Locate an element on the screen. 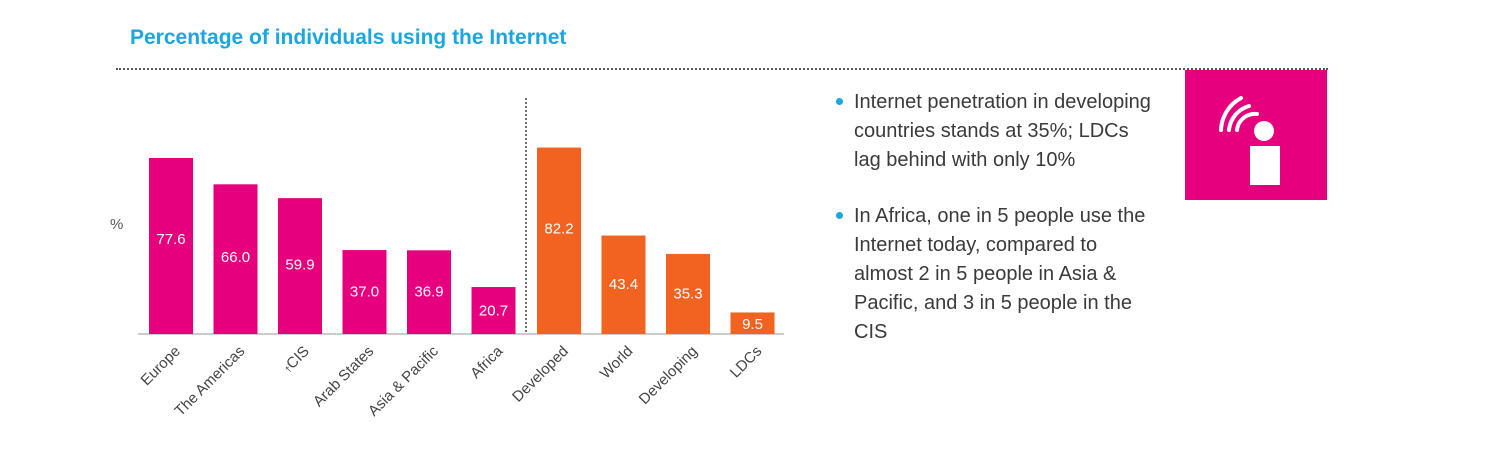 This screenshot has width=1493, height=474. bar-value-label: 36.9 is located at coordinates (428, 291).